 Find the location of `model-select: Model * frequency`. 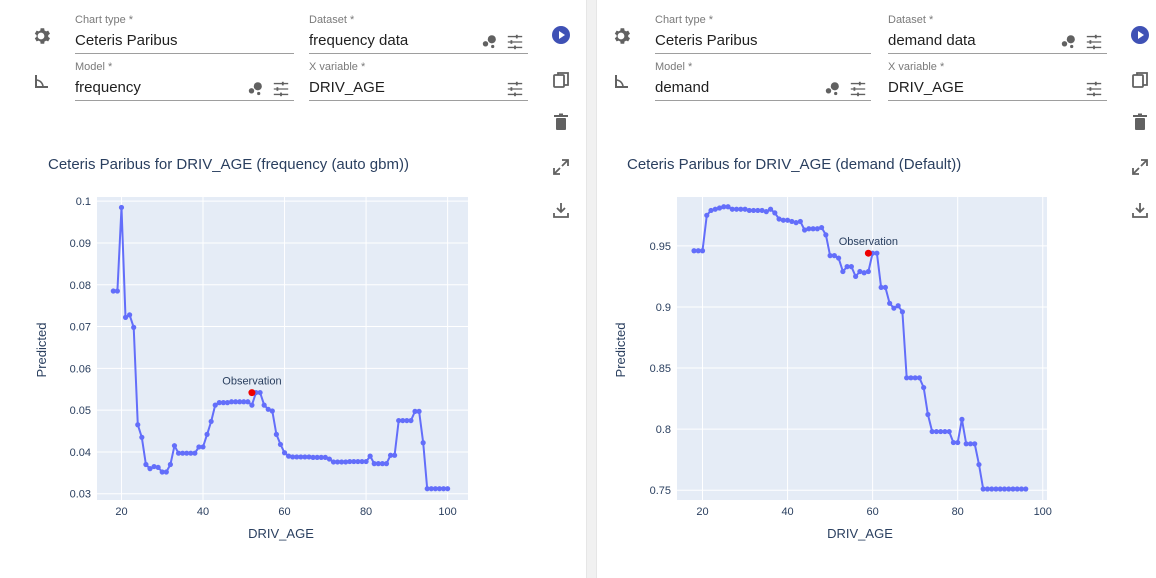

model-select: Model * frequency is located at coordinates (184, 81).